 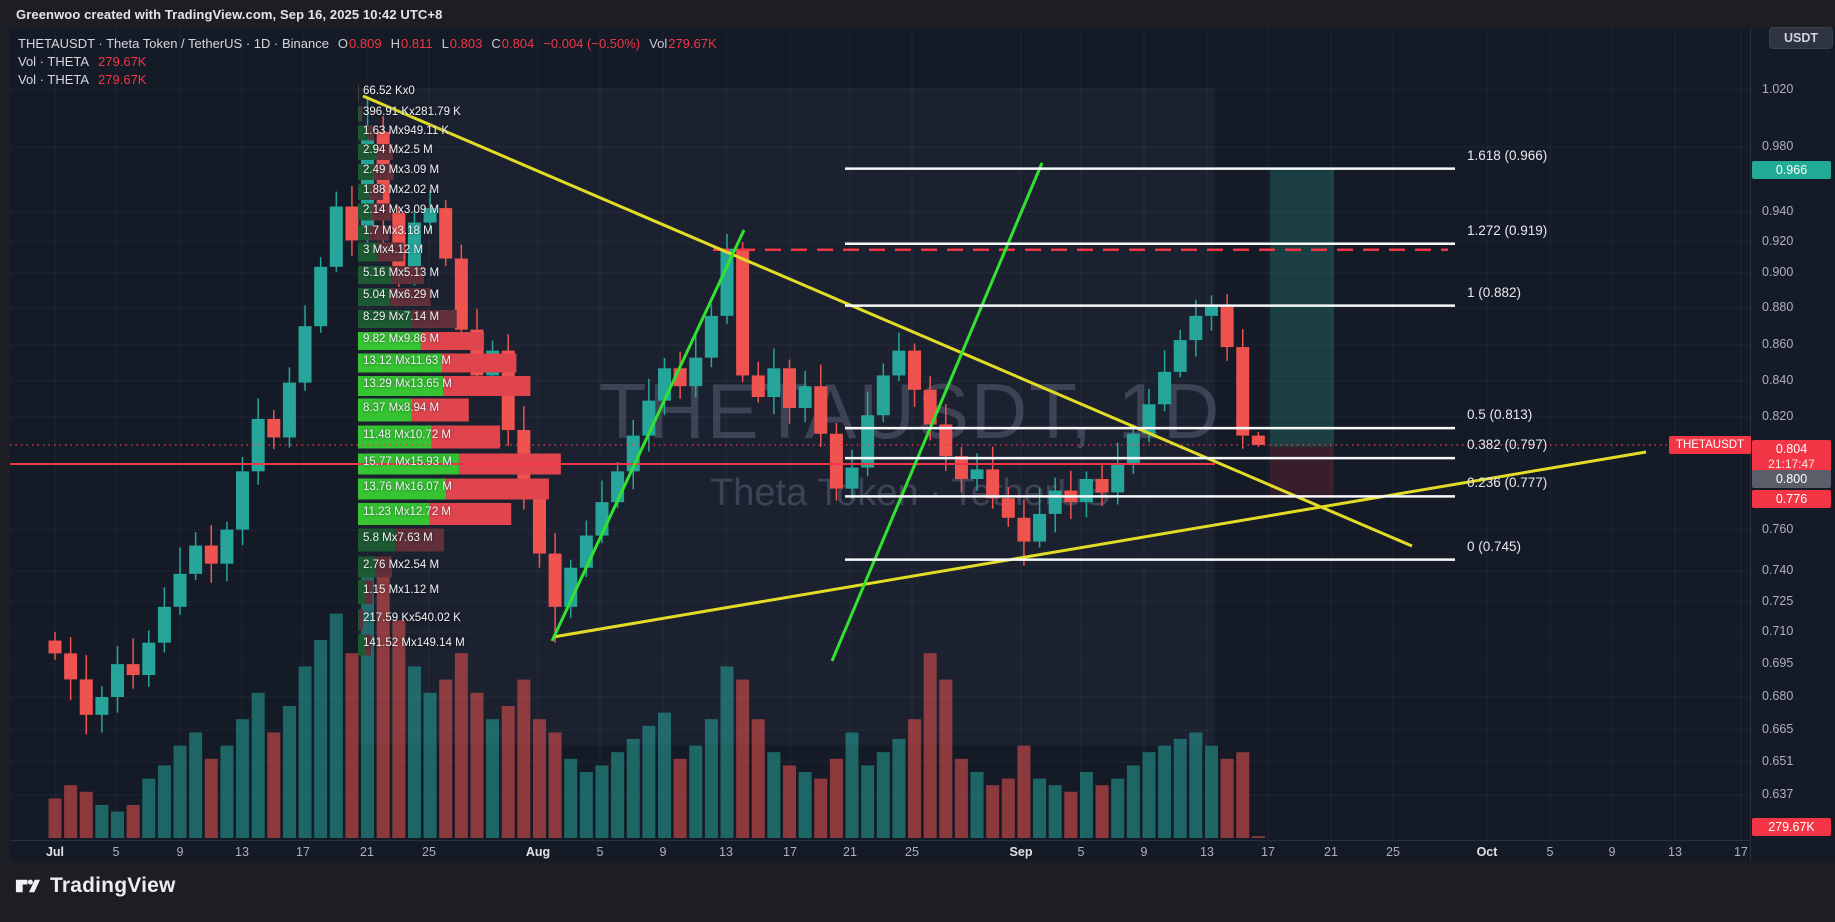 What do you see at coordinates (518, 43) in the screenshot?
I see `legend-close-value: 0.804` at bounding box center [518, 43].